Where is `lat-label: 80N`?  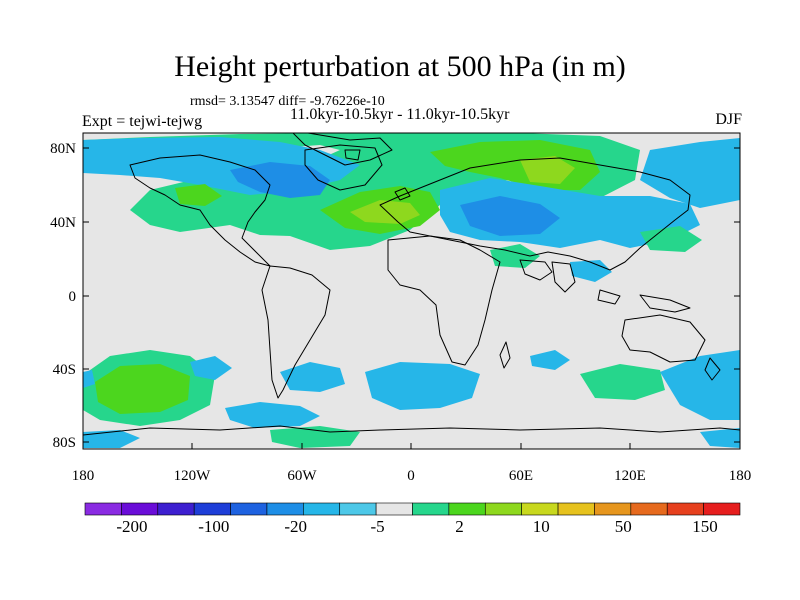
lat-label: 80N is located at coordinates (63, 149).